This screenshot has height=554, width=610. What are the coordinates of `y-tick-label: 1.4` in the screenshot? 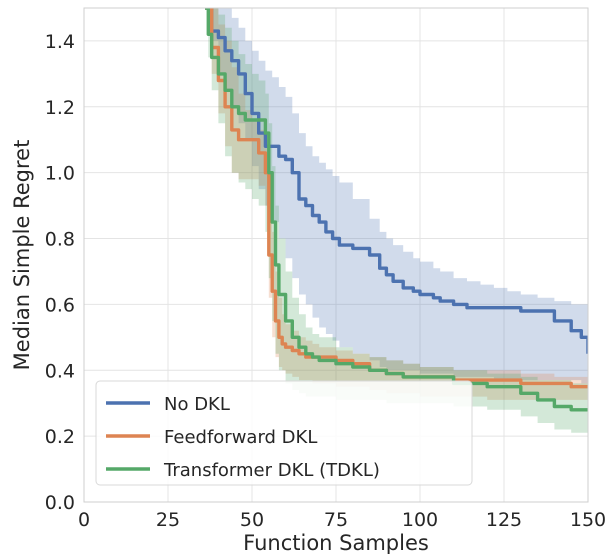 It's located at (60, 42).